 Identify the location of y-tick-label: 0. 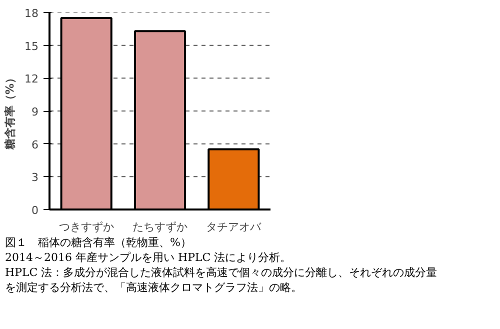
(35, 210).